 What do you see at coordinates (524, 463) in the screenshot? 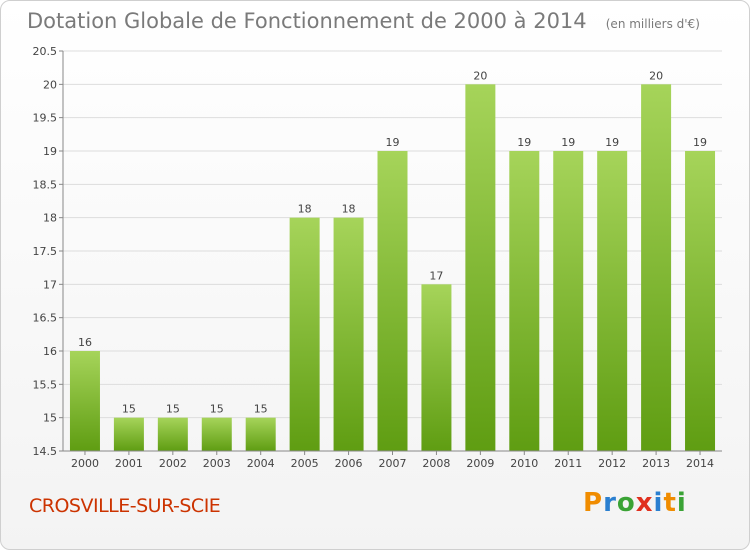
I see `x-tick-label: 2010` at bounding box center [524, 463].